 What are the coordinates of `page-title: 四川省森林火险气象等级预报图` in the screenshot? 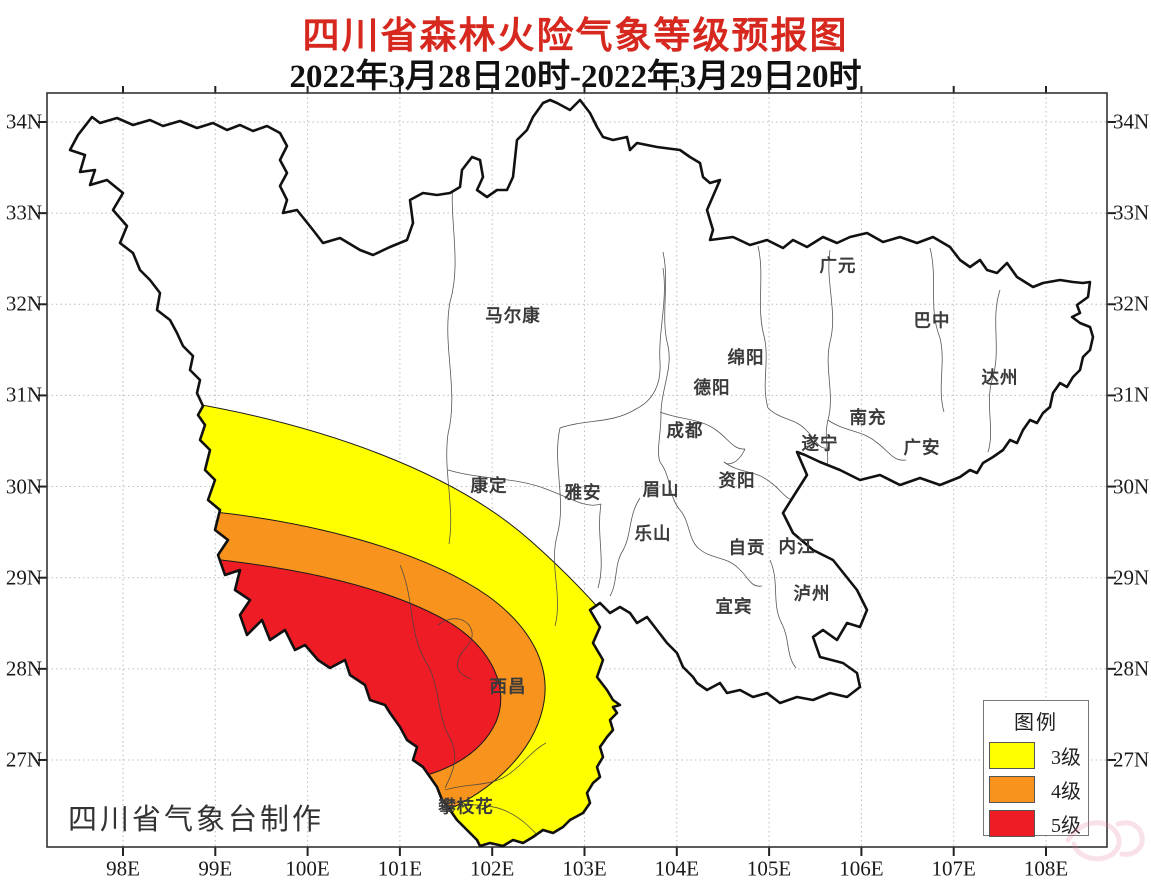 It's located at (575, 36).